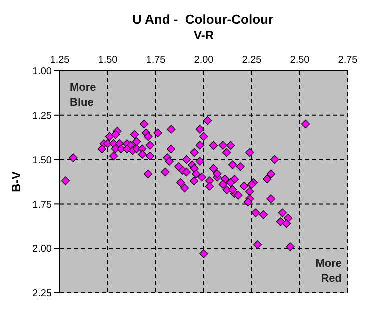 The height and width of the screenshot is (313, 386). I want to click on y-tick-label: 1.75, so click(42, 205).